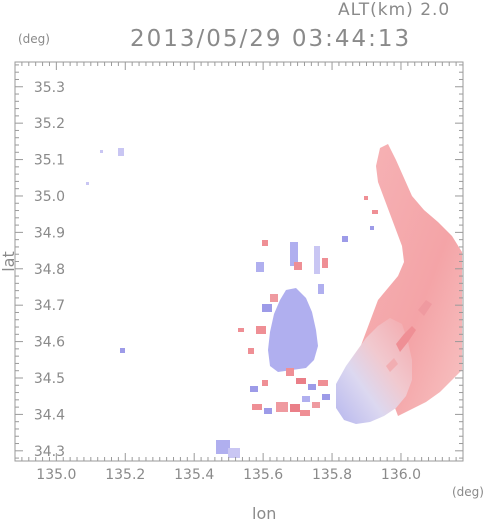 The height and width of the screenshot is (523, 491). Describe the element at coordinates (49, 197) in the screenshot. I see `y-tick-label: 35.0` at that location.